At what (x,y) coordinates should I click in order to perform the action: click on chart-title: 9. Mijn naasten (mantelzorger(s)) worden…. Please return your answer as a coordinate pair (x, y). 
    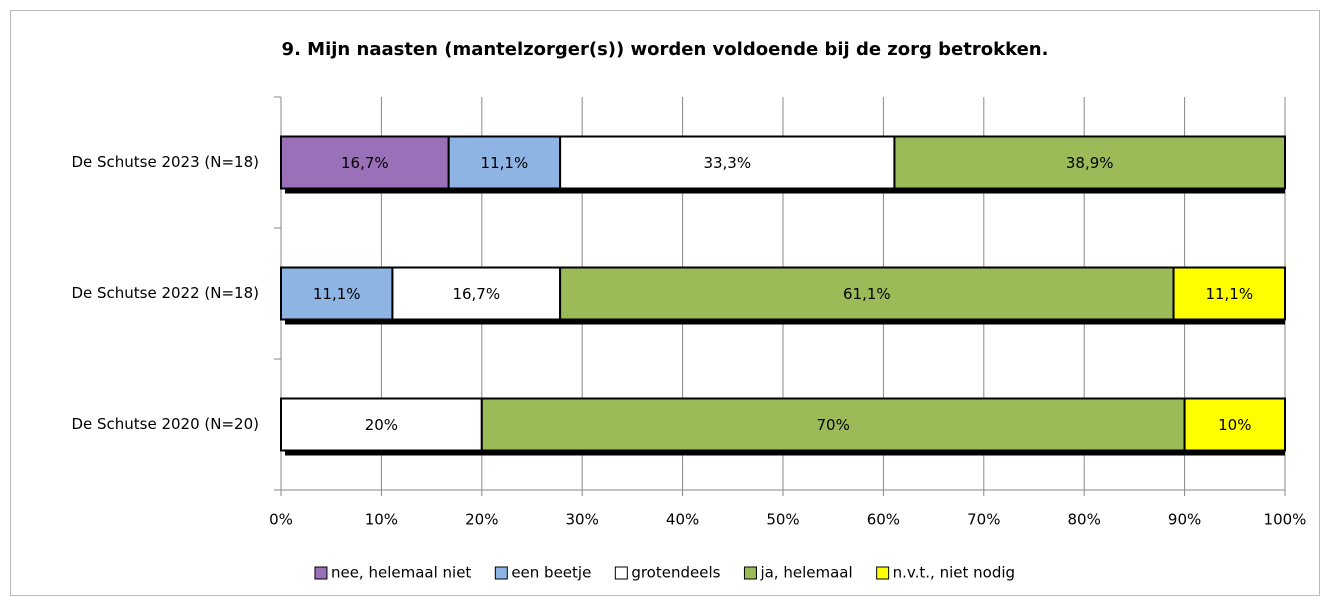
    Looking at the image, I should click on (665, 49).